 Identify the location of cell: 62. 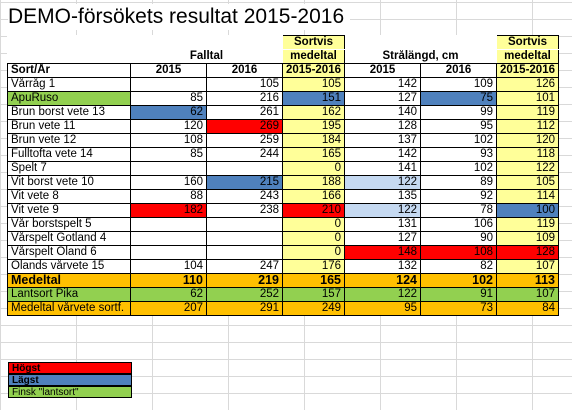
(169, 295).